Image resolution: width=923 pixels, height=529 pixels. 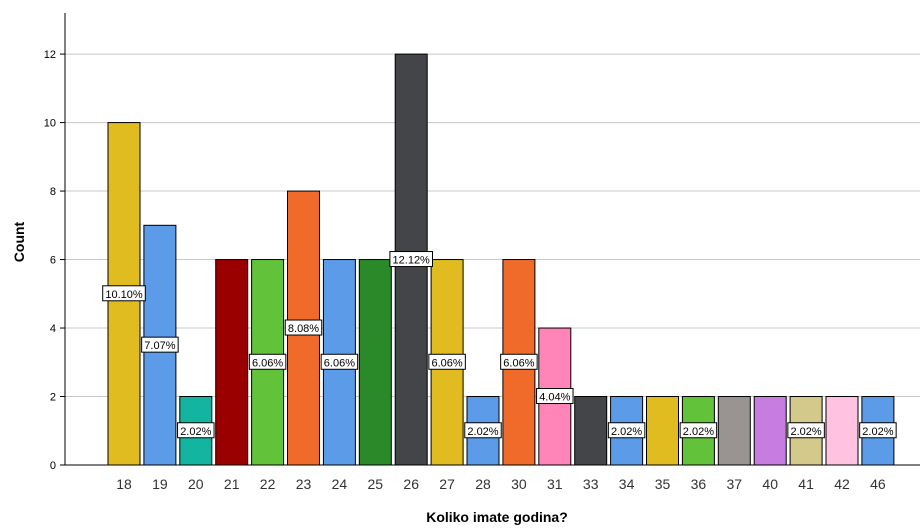 I want to click on data-label-20: 2.02%, so click(x=196, y=430).